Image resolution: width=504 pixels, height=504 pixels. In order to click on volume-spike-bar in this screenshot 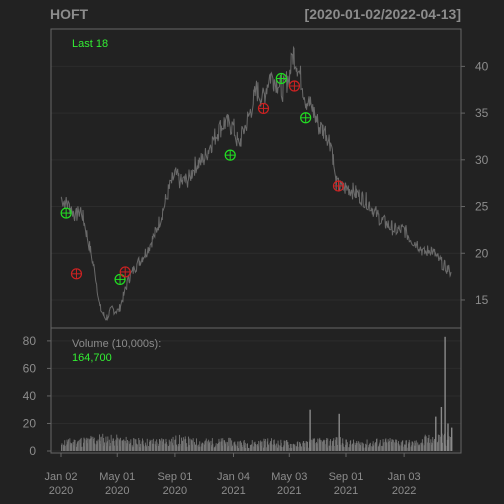, I will do `click(339, 432)`.